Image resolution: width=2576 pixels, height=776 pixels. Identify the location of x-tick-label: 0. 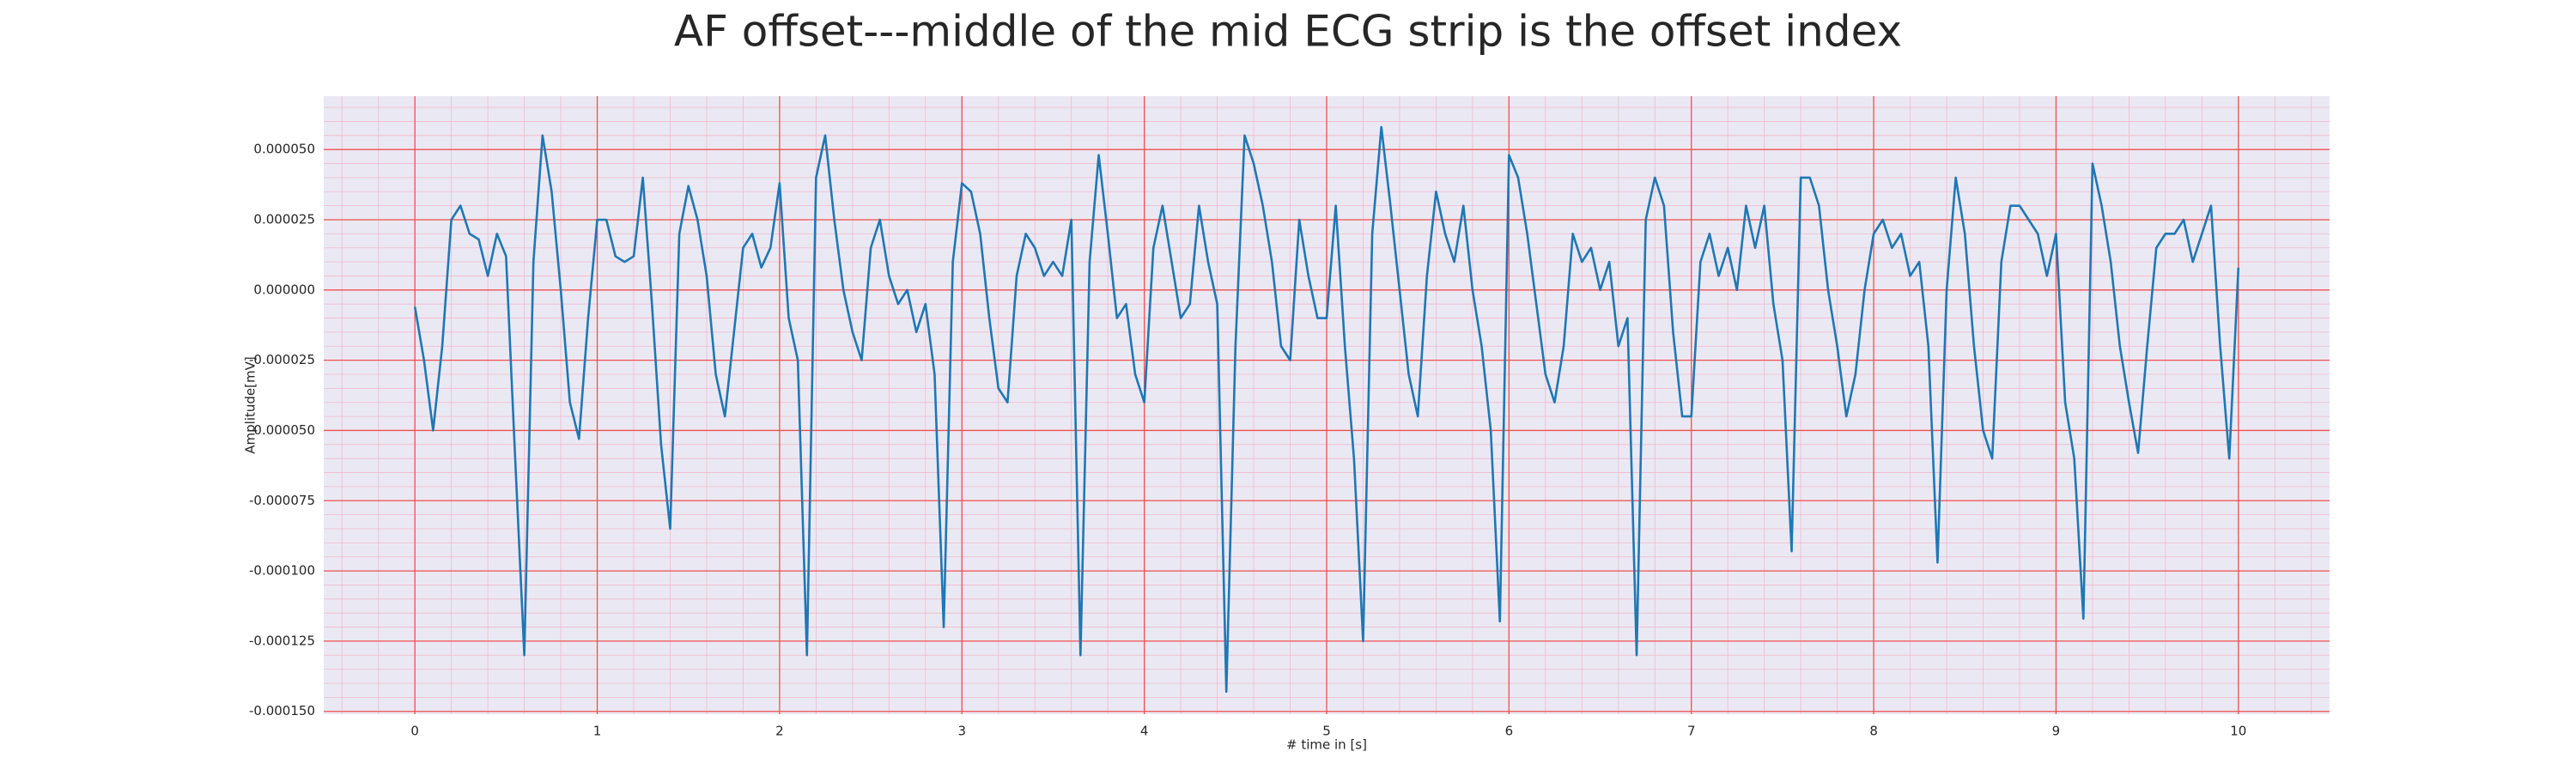
(414, 732).